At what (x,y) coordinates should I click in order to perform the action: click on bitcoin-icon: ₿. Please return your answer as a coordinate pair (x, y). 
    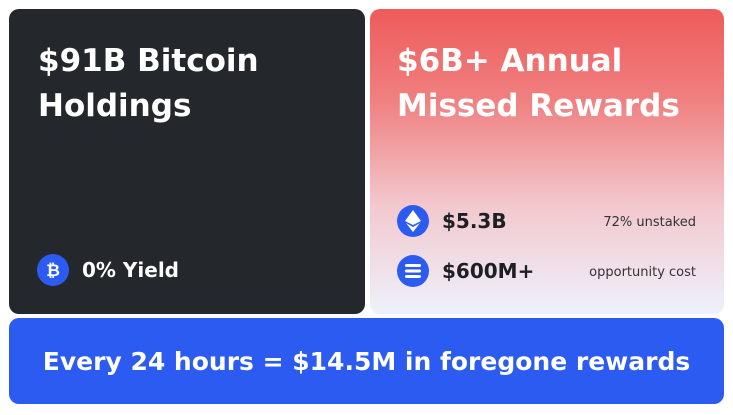
    Looking at the image, I should click on (53, 270).